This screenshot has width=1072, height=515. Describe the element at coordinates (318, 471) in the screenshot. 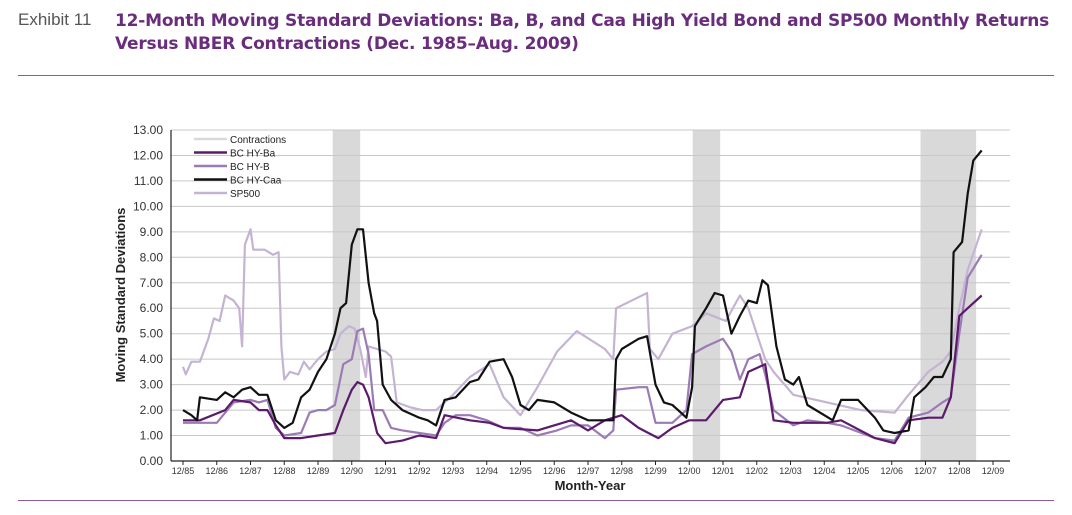

I see `x-tick-label: 12/89` at that location.